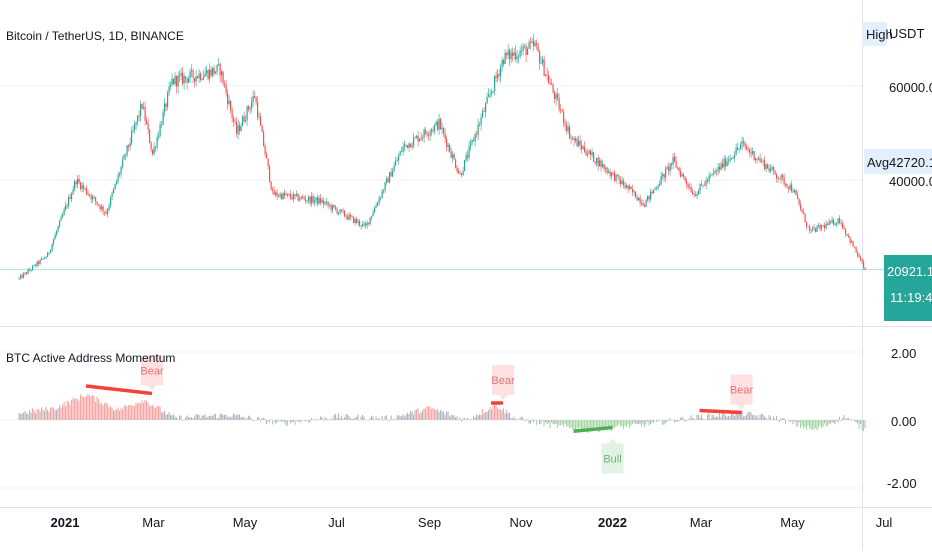 This screenshot has width=932, height=555. Describe the element at coordinates (472, 522) in the screenshot. I see `time-axis: 2021 Mar May Jul Sep Nov 2022 Mar May Jul` at that location.